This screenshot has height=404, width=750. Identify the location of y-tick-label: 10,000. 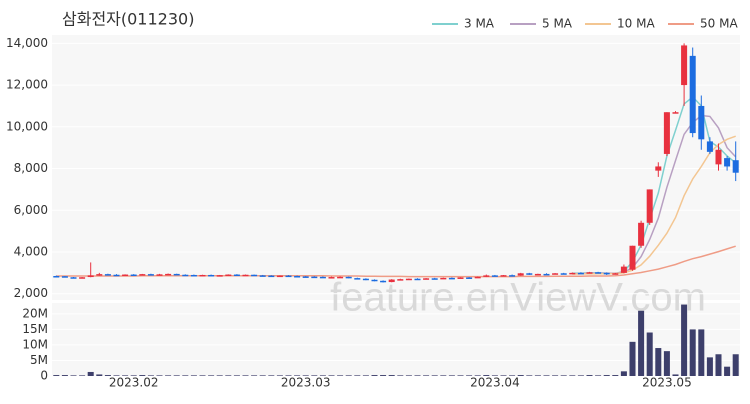
(27, 126).